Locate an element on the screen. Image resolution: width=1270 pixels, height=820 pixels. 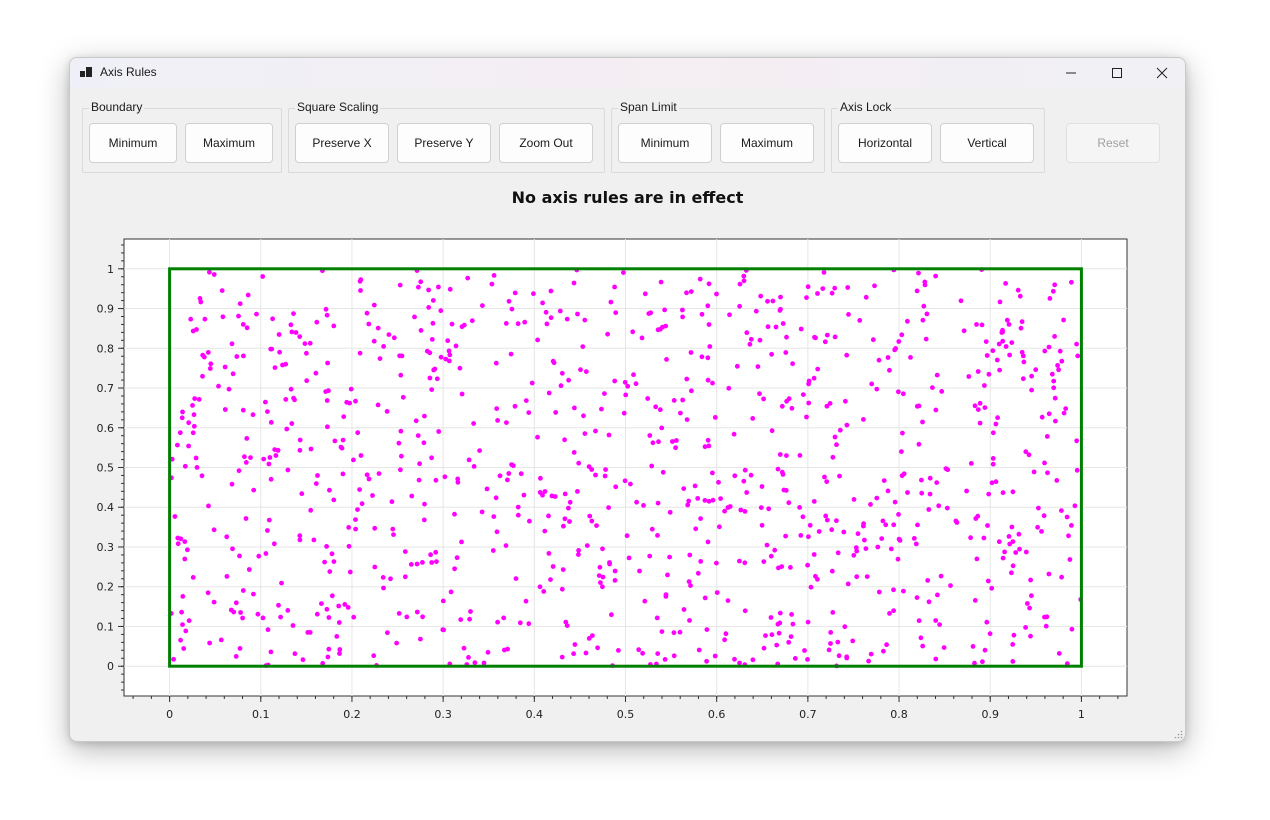
close-button is located at coordinates (1162, 73).